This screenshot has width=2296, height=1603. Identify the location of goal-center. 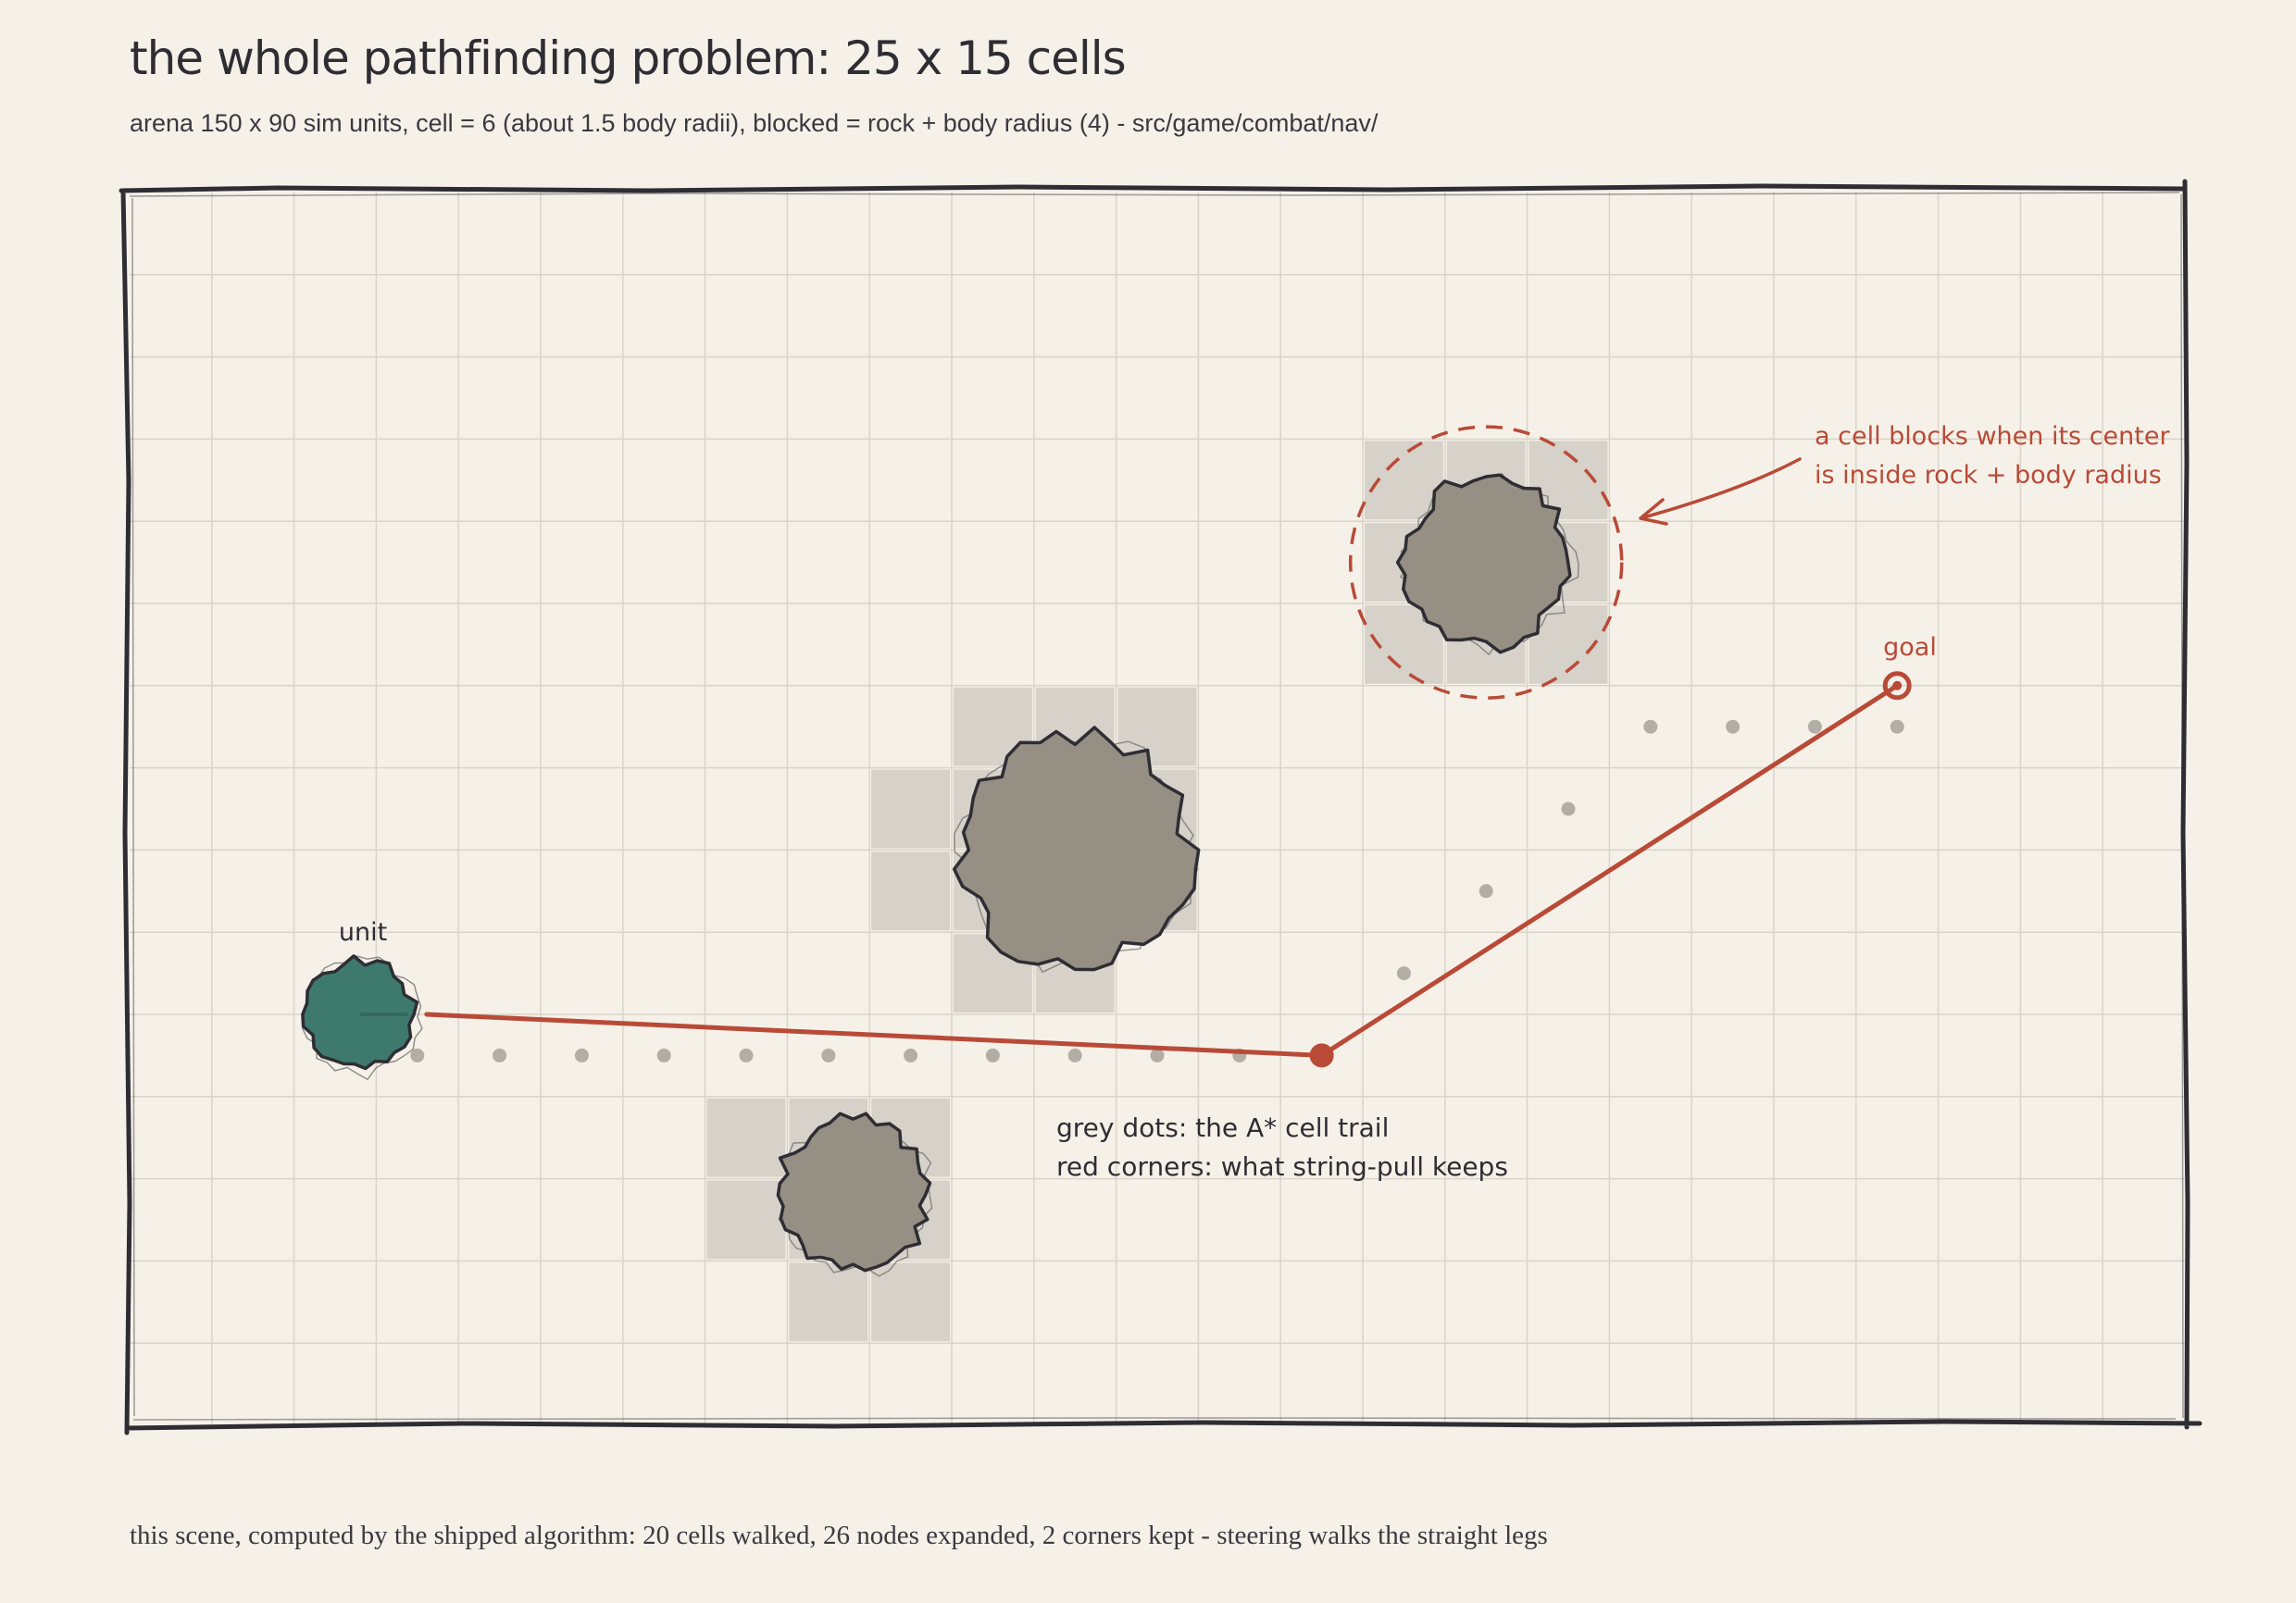
(1897, 685).